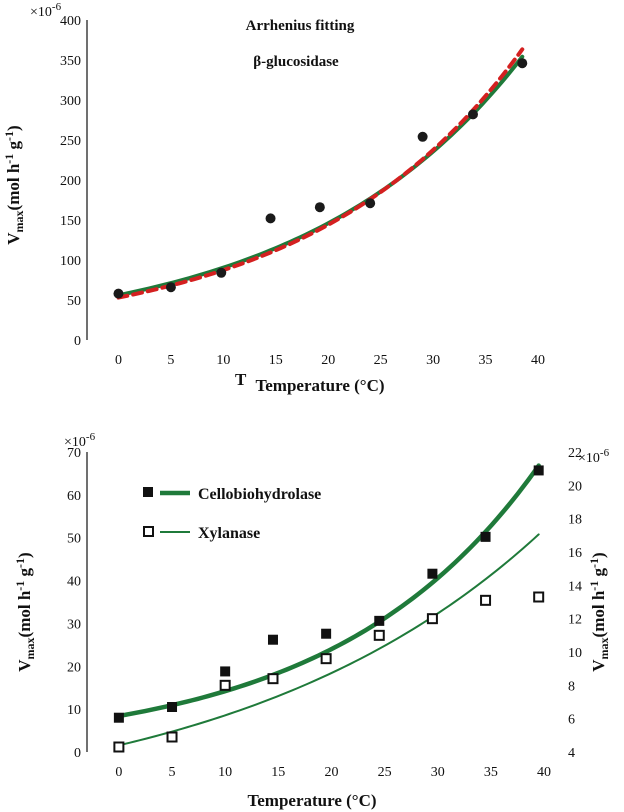  I want to click on y-tick-label: 150, so click(70, 221).